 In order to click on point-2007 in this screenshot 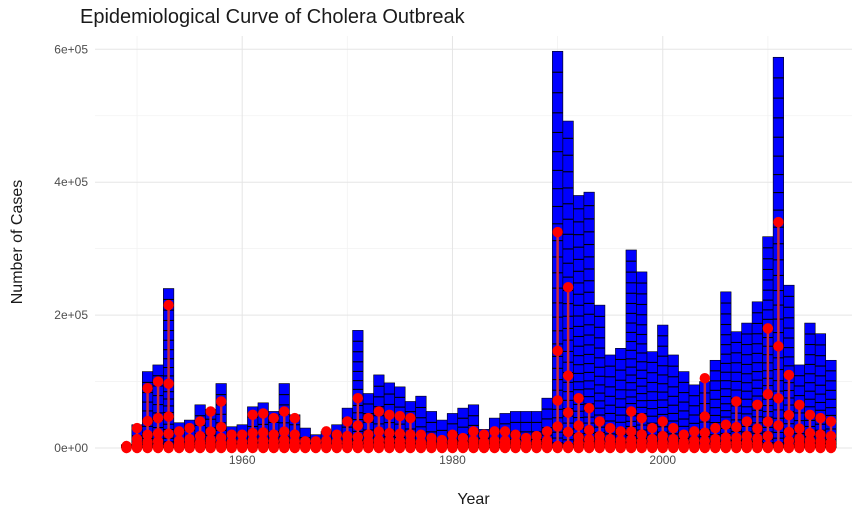, I will do `click(736, 448)`.